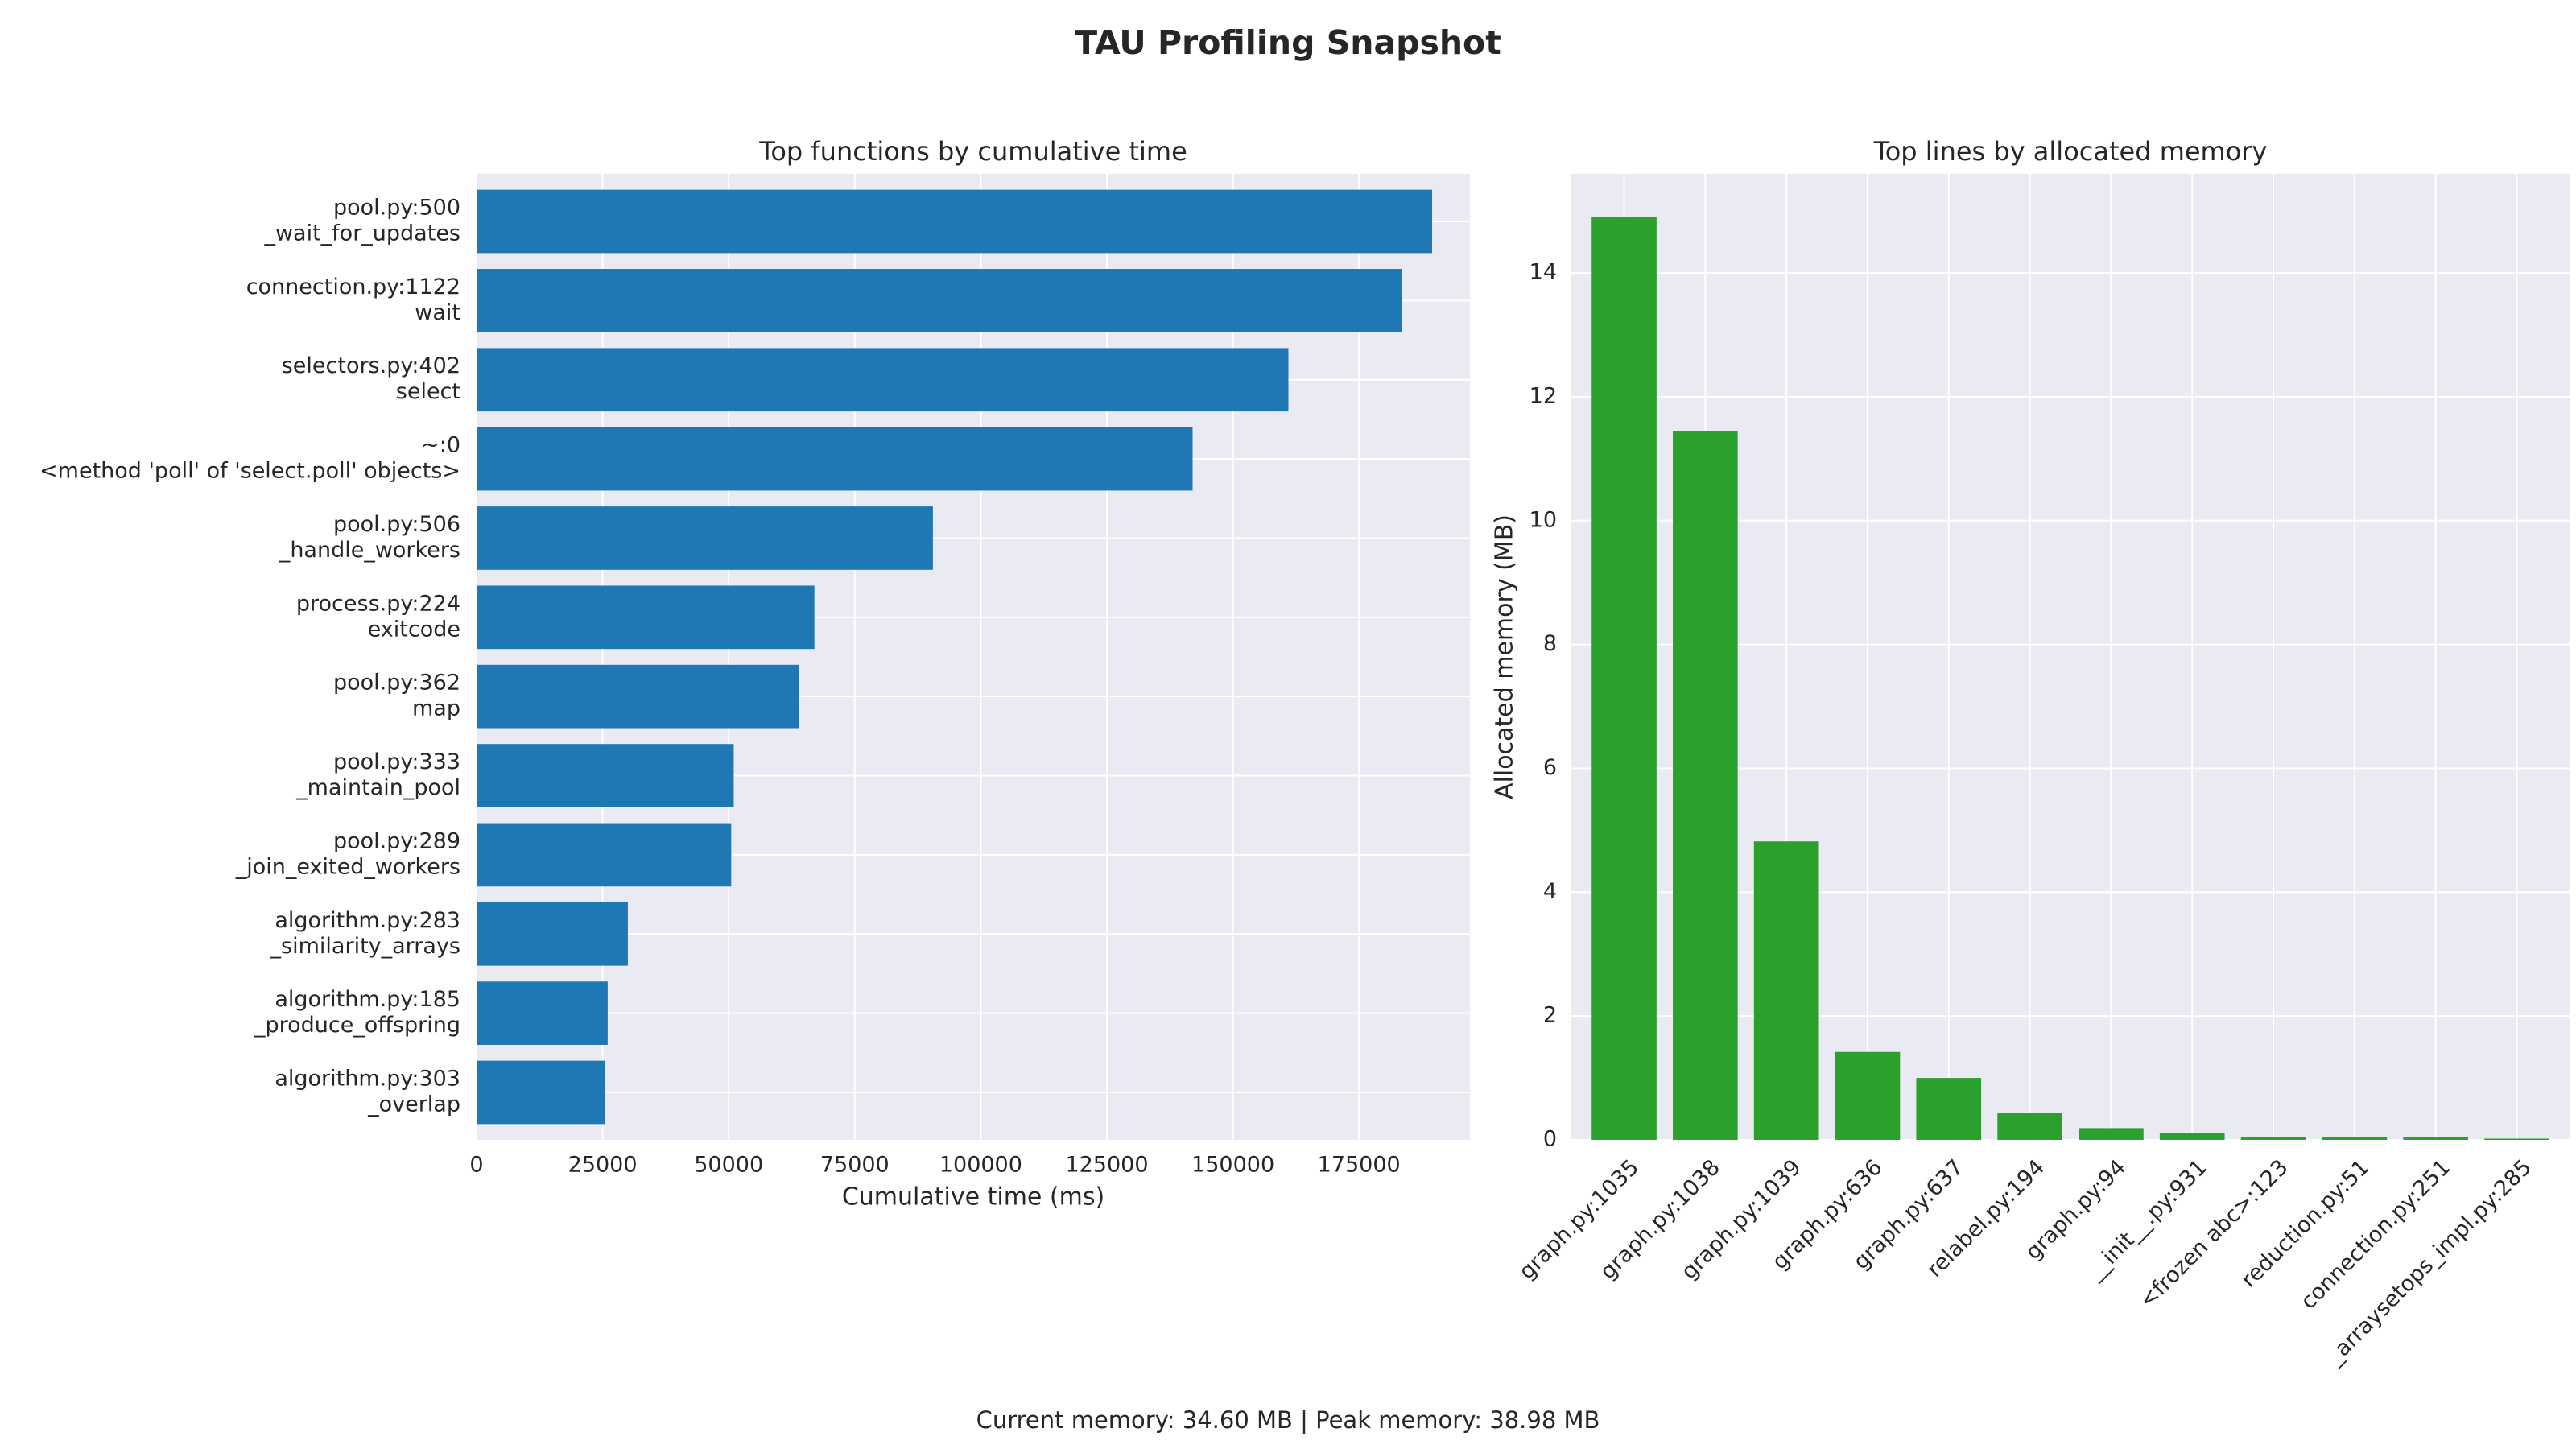  Describe the element at coordinates (441, 445) in the screenshot. I see `left-y-tick-label: ~:0` at that location.